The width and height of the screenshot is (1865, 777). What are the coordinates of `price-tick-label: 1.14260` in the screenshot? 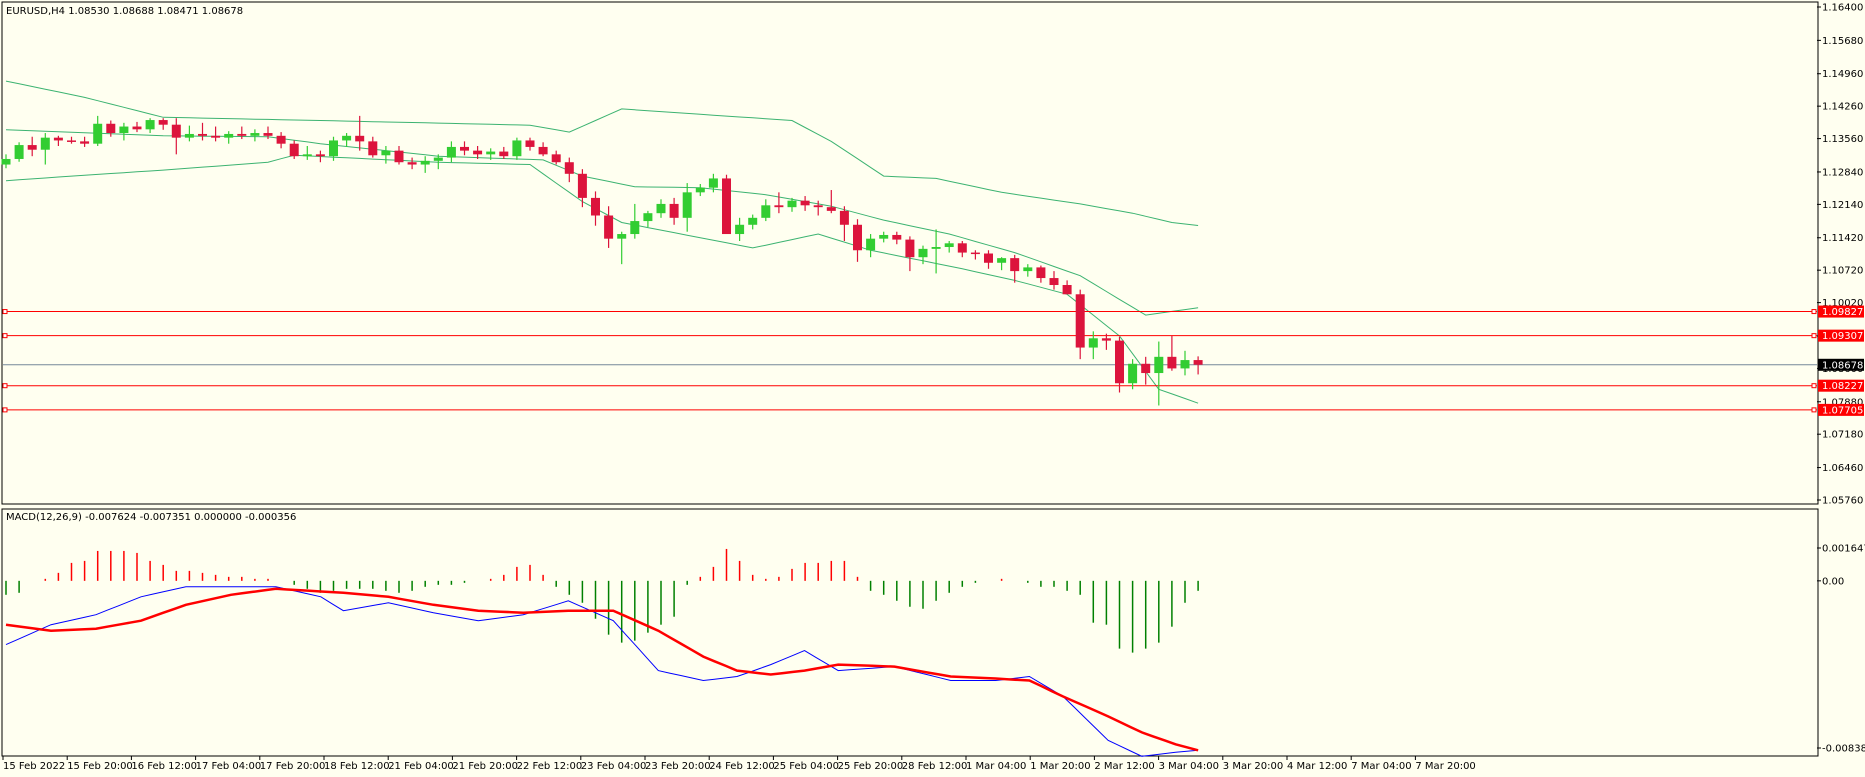 It's located at (1842, 107).